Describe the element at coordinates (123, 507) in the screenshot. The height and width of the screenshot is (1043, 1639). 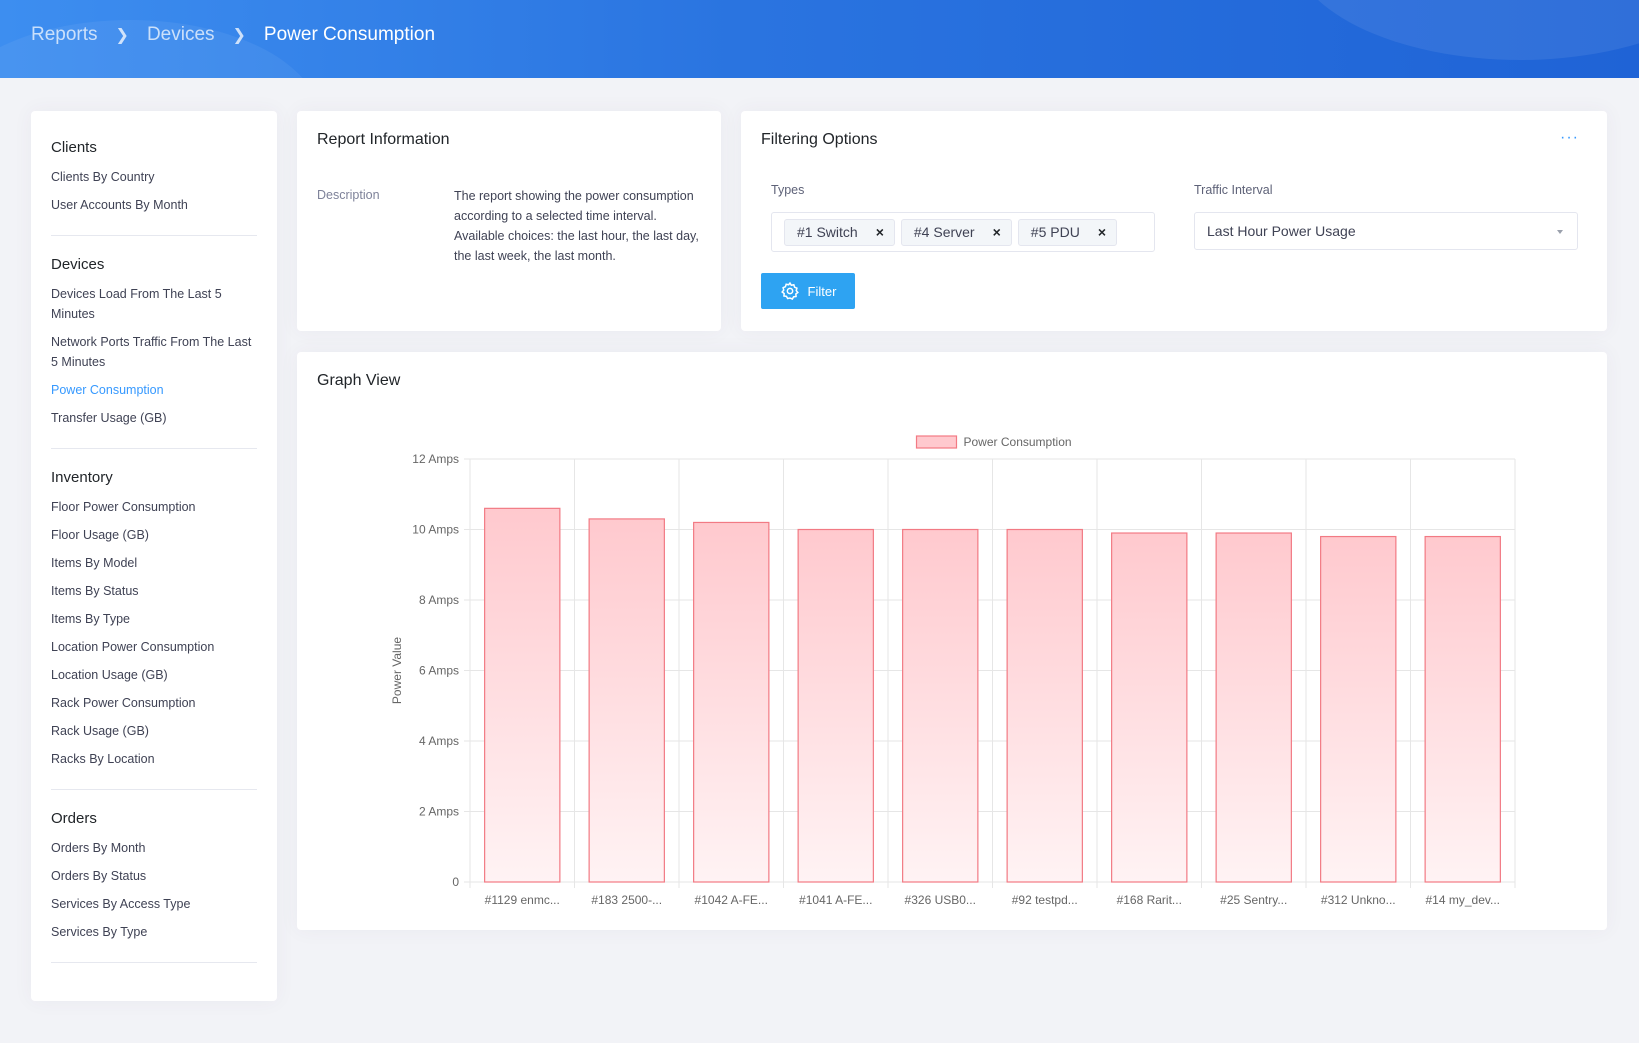
I see `sidebar-item: Floor Power Consumption` at that location.